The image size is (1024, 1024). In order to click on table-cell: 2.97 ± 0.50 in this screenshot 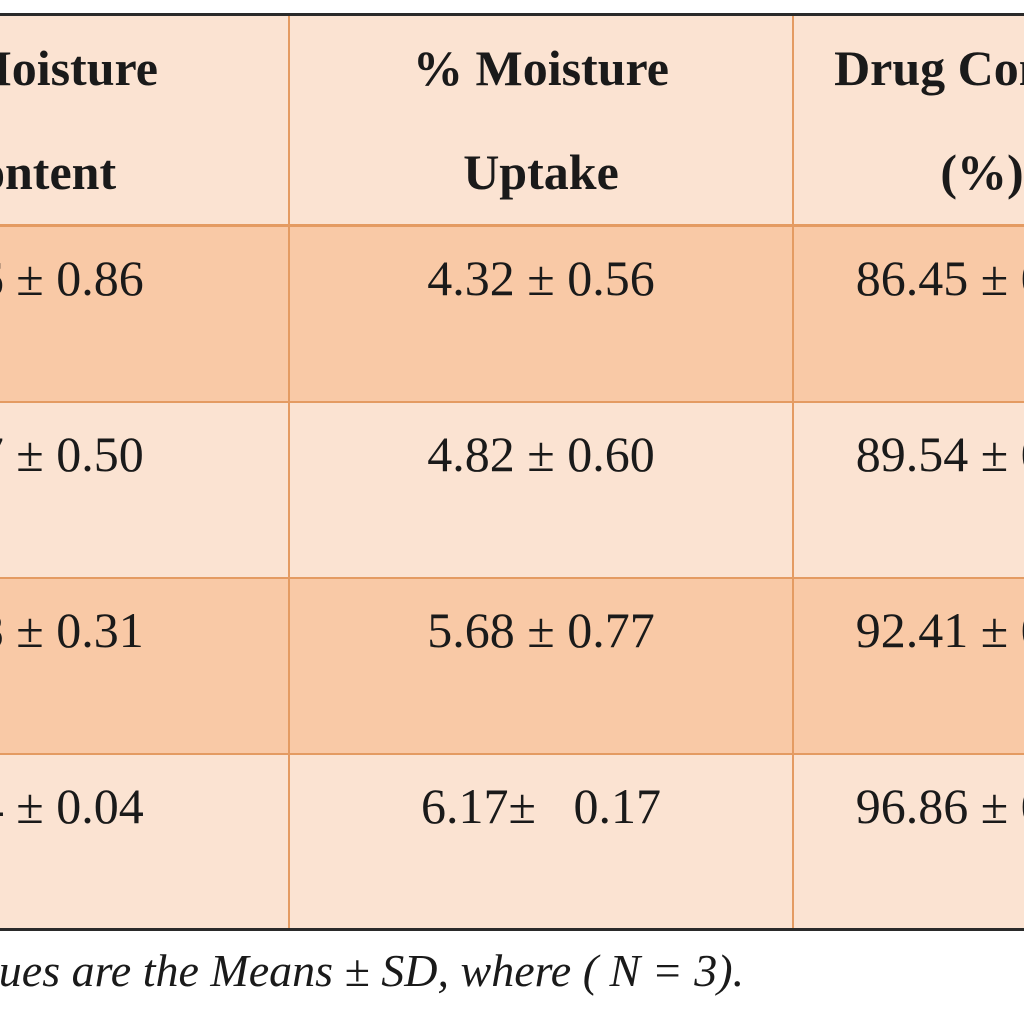, I will do `click(145, 490)`.